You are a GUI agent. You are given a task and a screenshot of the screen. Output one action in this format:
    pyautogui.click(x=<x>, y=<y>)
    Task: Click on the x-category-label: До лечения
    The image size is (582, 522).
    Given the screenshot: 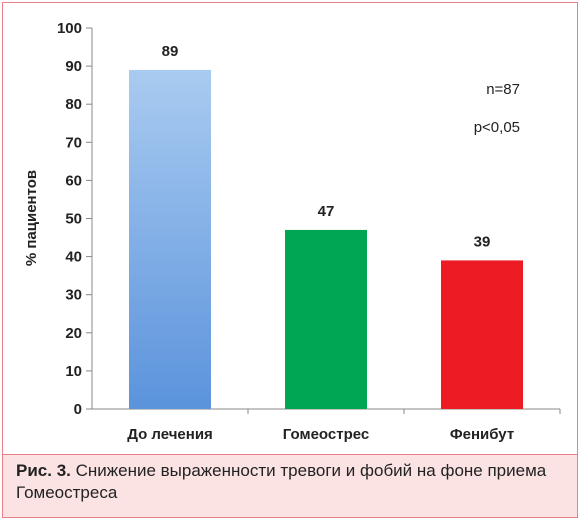 What is the action you would take?
    pyautogui.click(x=170, y=434)
    